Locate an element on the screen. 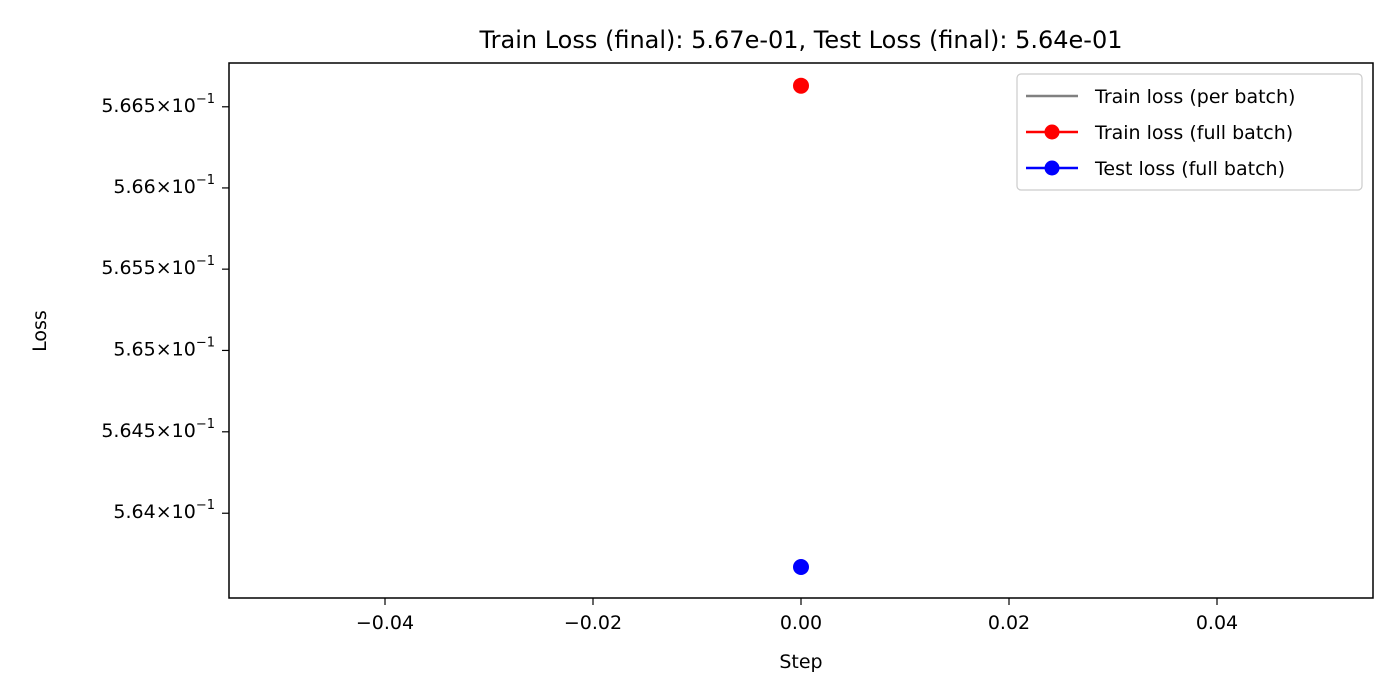 This screenshot has width=1400, height=700. x-tick-label: 0.00 is located at coordinates (801, 623).